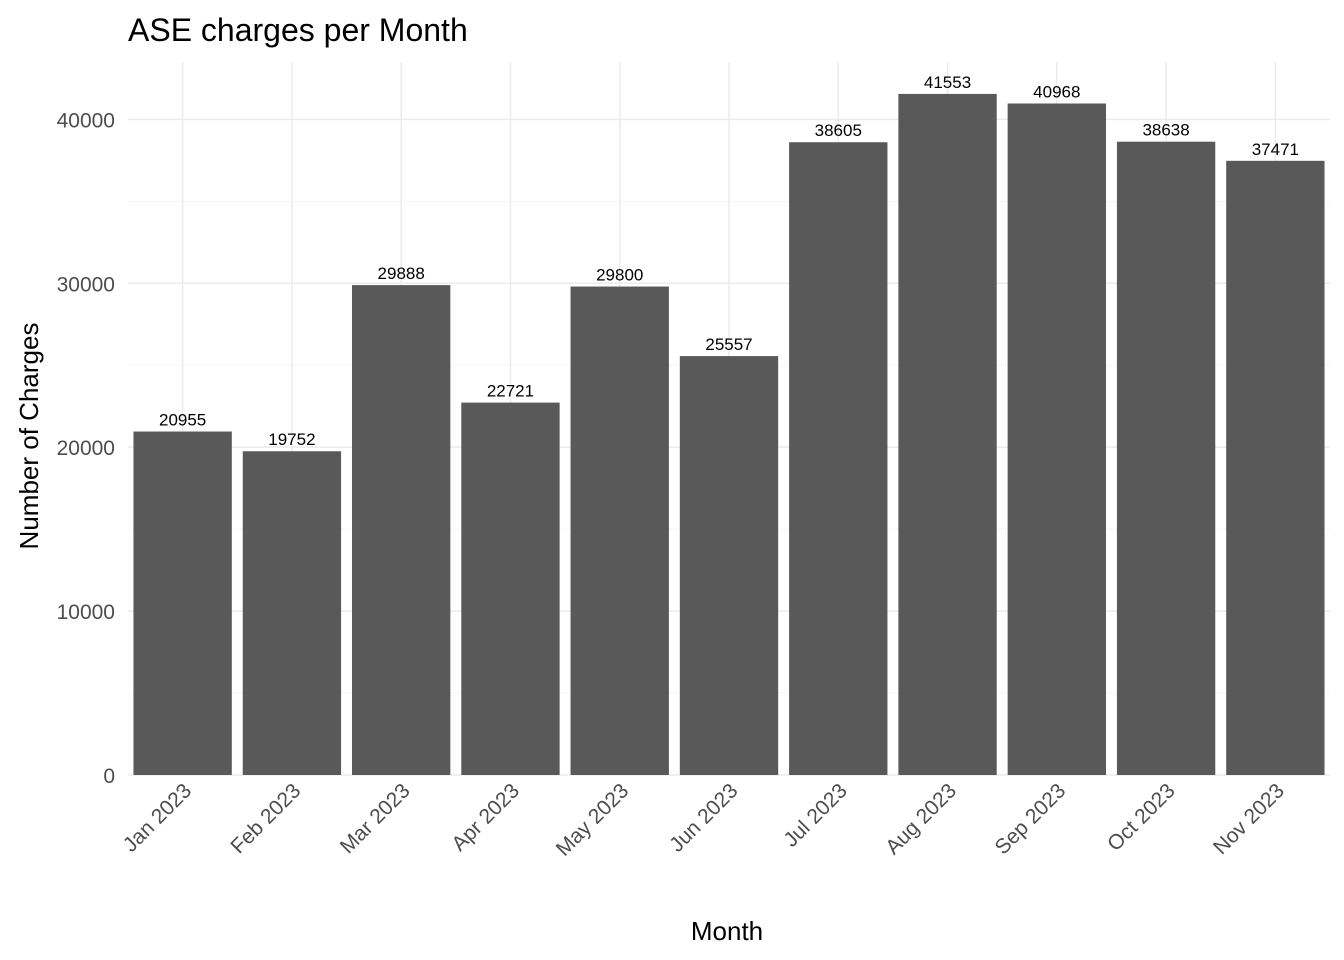  Describe the element at coordinates (1275, 149) in the screenshot. I see `bar-value-label: 37471` at that location.